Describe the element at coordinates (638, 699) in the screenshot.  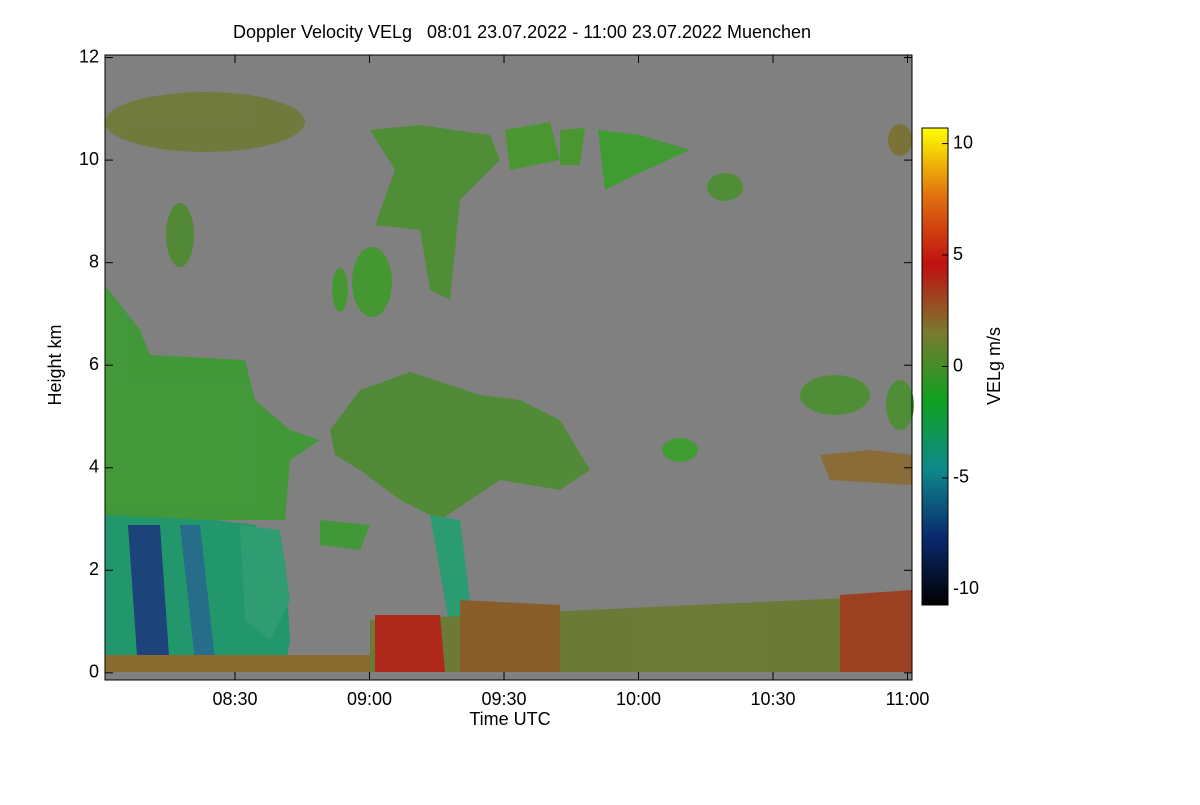
I see `x-tick-label: 10:00` at that location.